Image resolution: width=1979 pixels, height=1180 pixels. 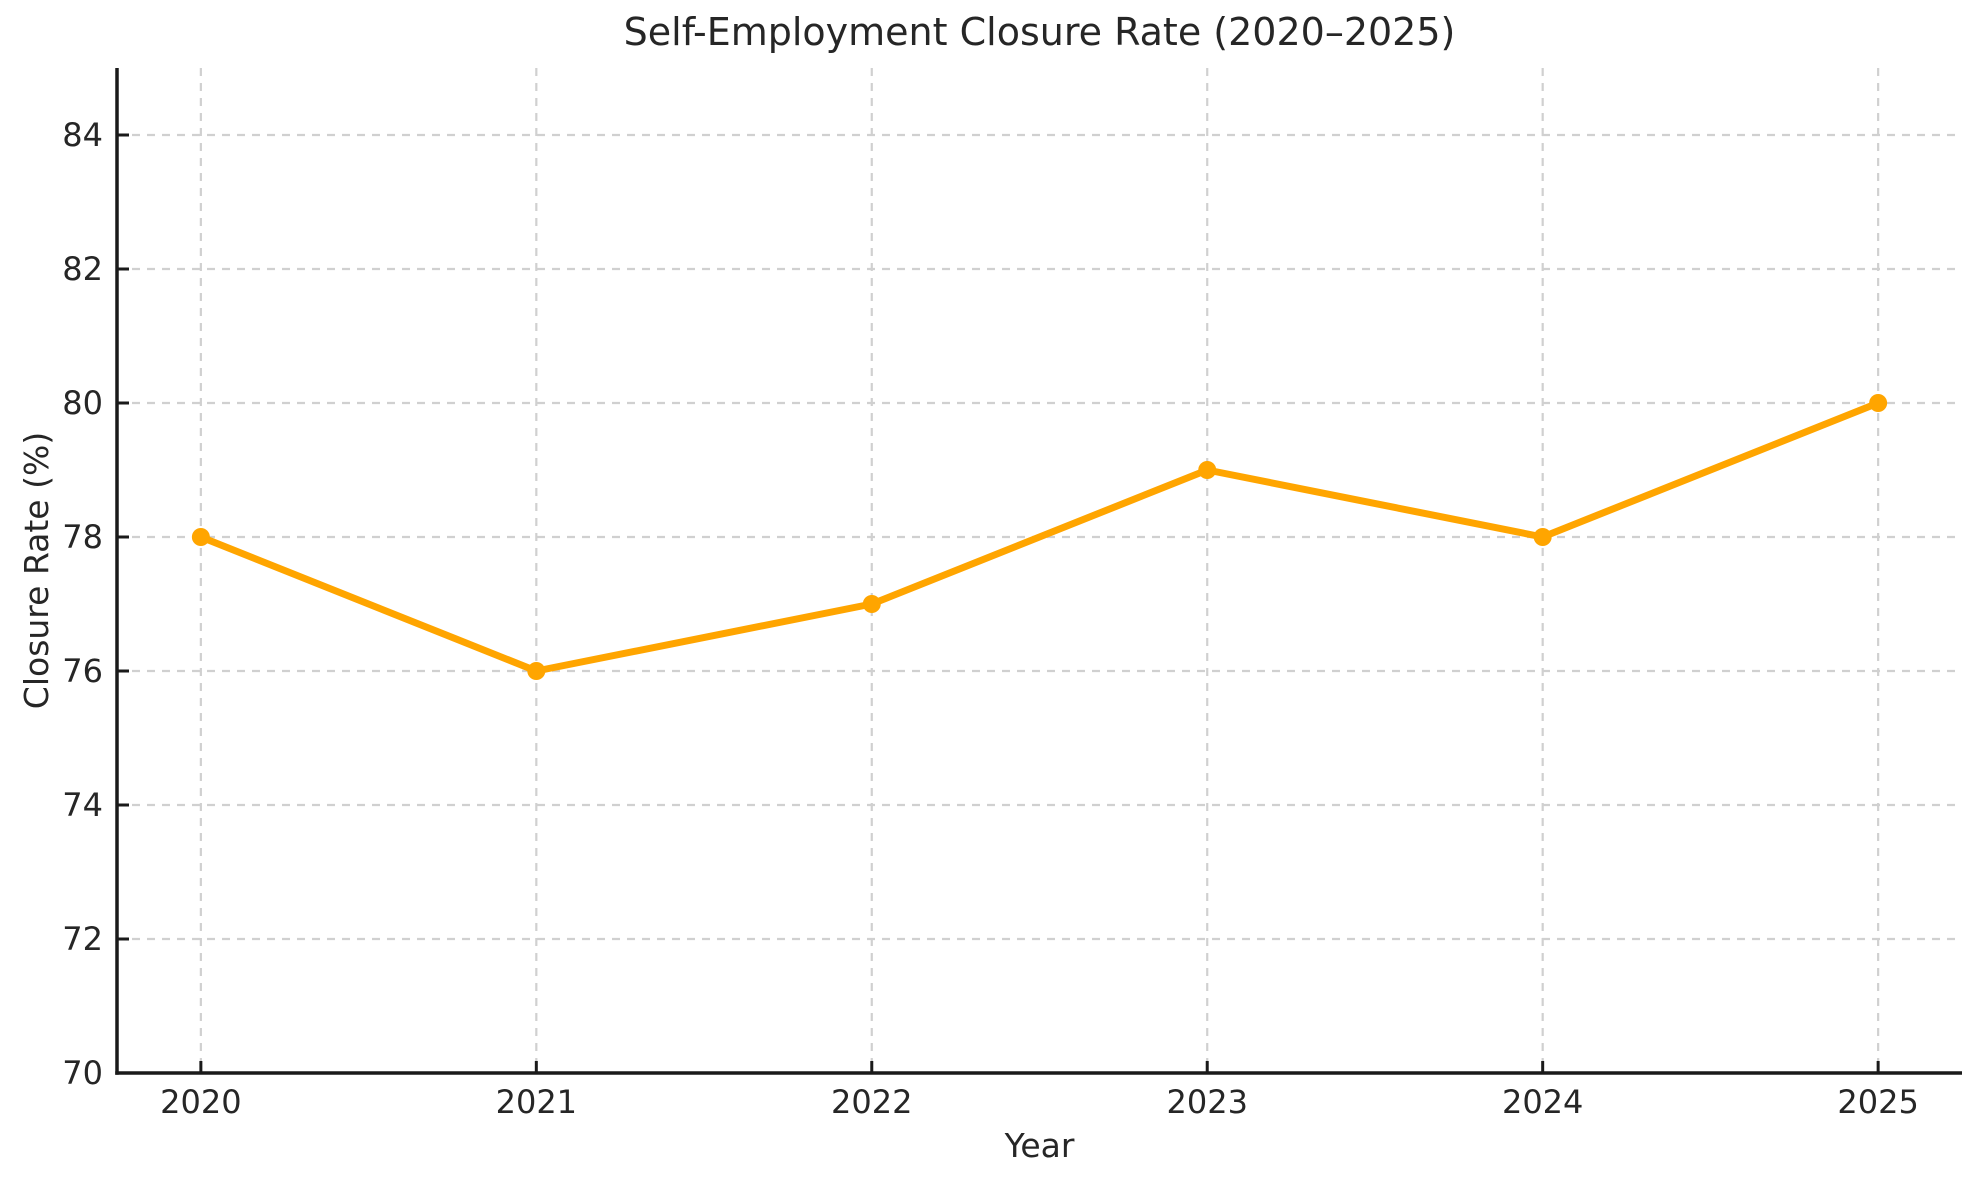 What do you see at coordinates (1542, 1102) in the screenshot?
I see `x-tick-label: 2024` at bounding box center [1542, 1102].